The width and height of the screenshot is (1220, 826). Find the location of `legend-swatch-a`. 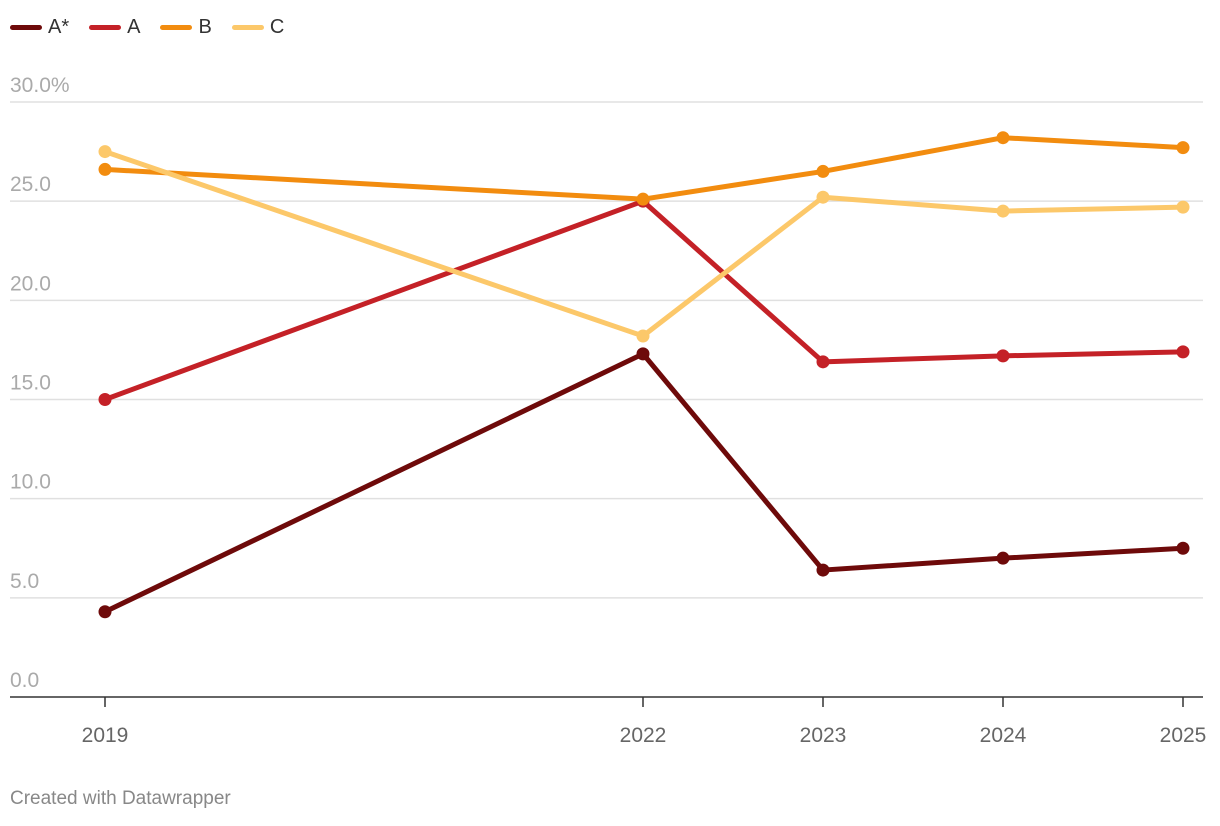

legend-swatch-a is located at coordinates (105, 27).